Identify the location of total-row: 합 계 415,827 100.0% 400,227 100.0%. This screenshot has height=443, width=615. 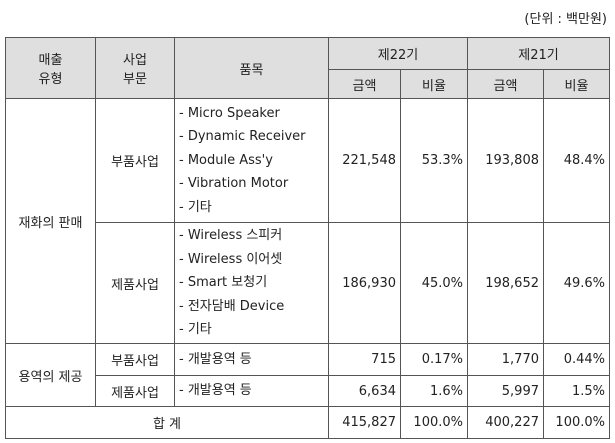
(307, 422).